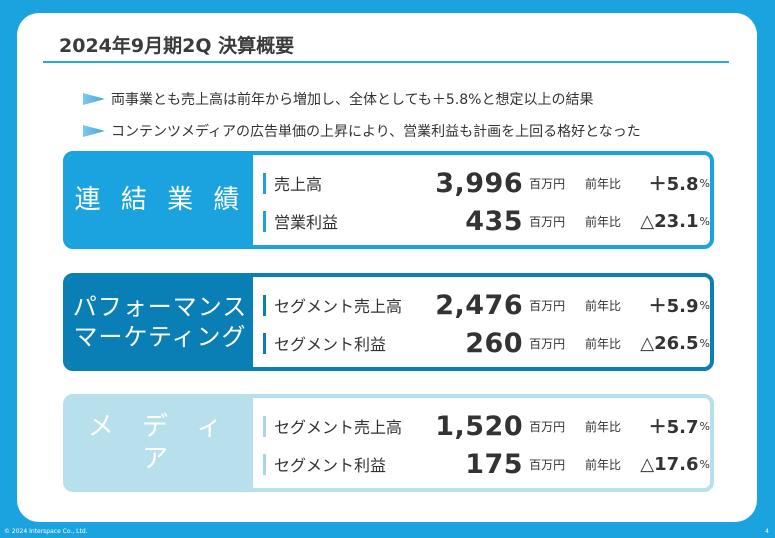 Image resolution: width=775 pixels, height=538 pixels. Describe the element at coordinates (673, 184) in the screenshot. I see `yoy-change: ＋5.8` at that location.